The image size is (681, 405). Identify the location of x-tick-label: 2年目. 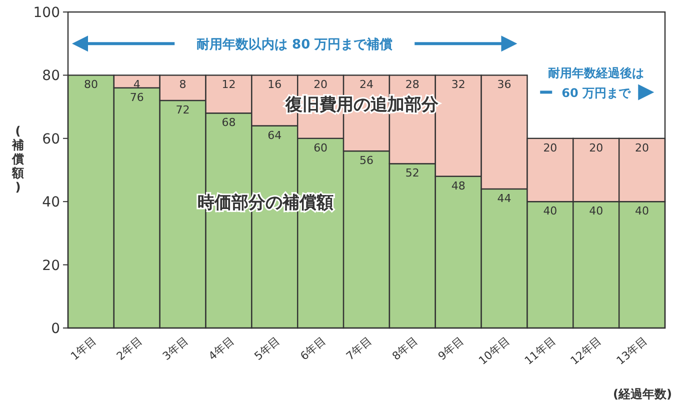
(129, 348).